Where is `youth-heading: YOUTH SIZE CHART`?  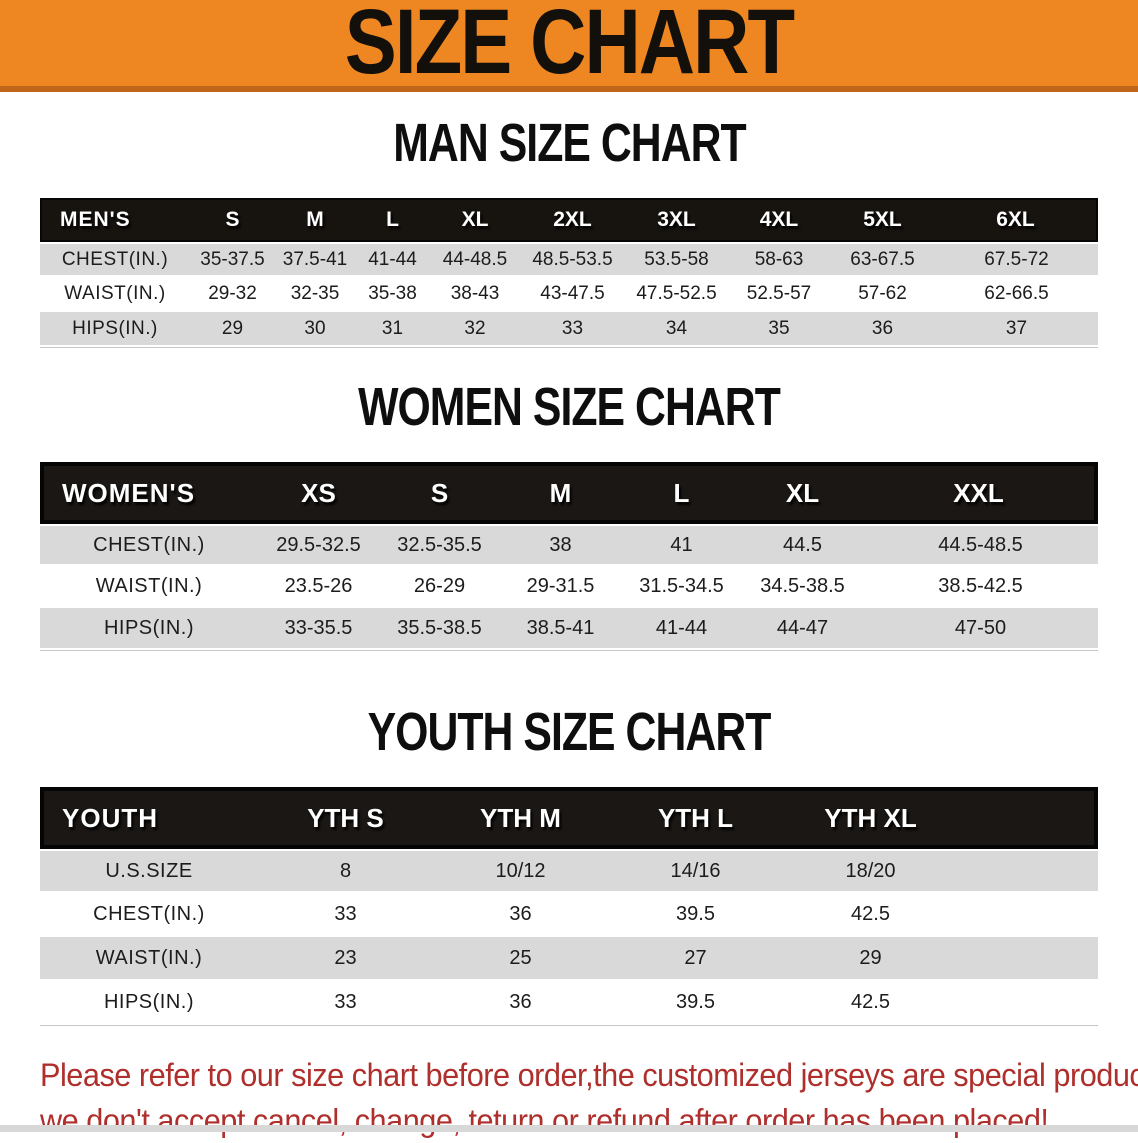
youth-heading: YOUTH SIZE CHART is located at coordinates (569, 733).